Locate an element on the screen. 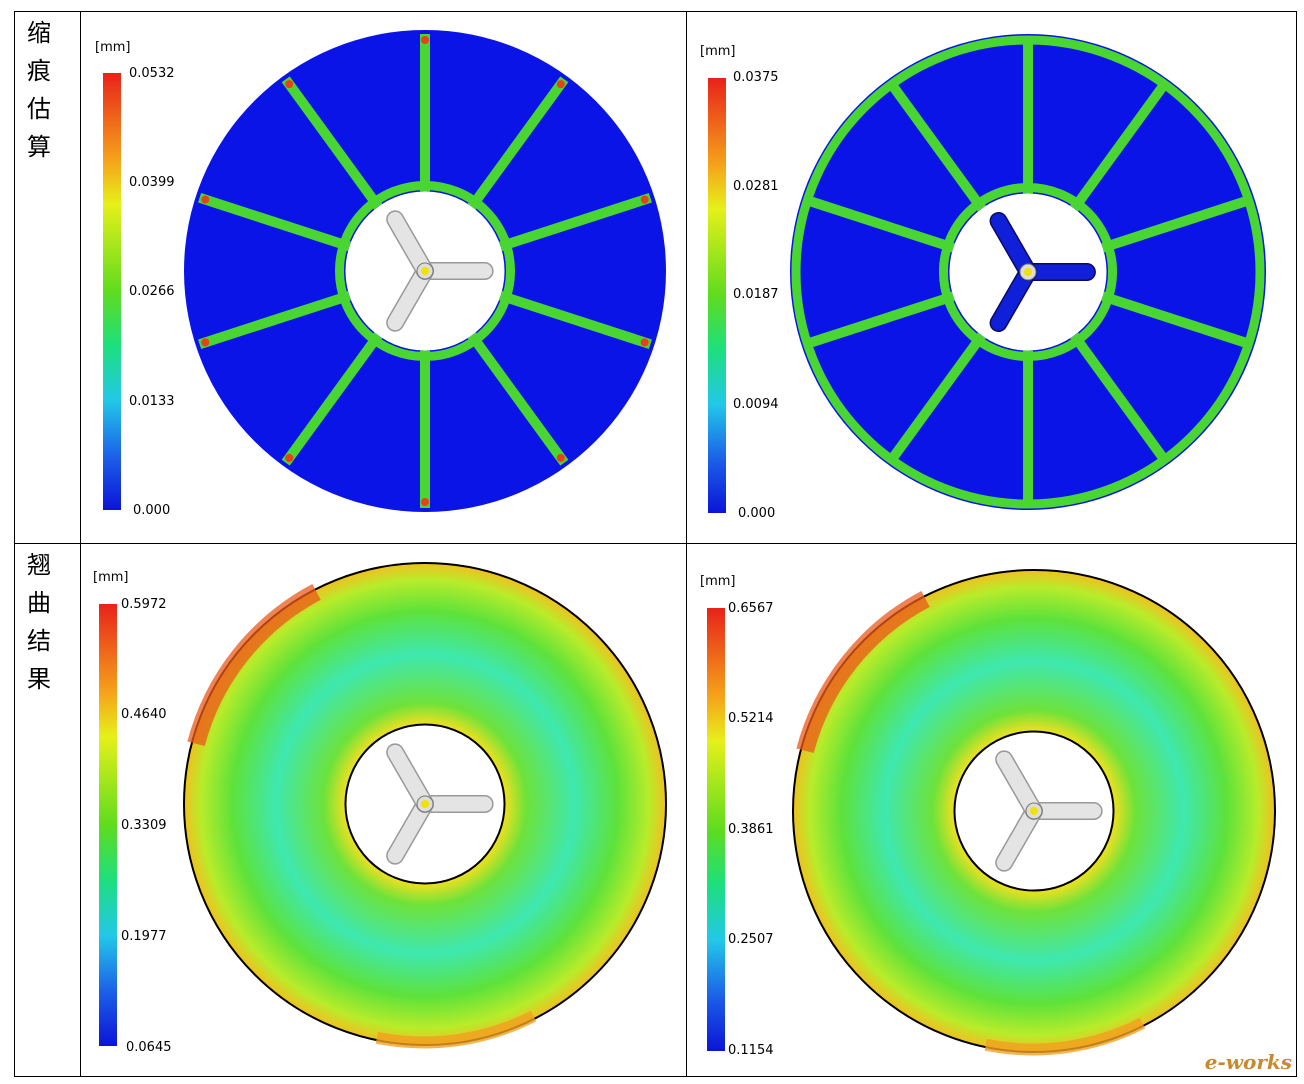 The image size is (1304, 1084). row-label-char: 缩 is located at coordinates (39, 33).